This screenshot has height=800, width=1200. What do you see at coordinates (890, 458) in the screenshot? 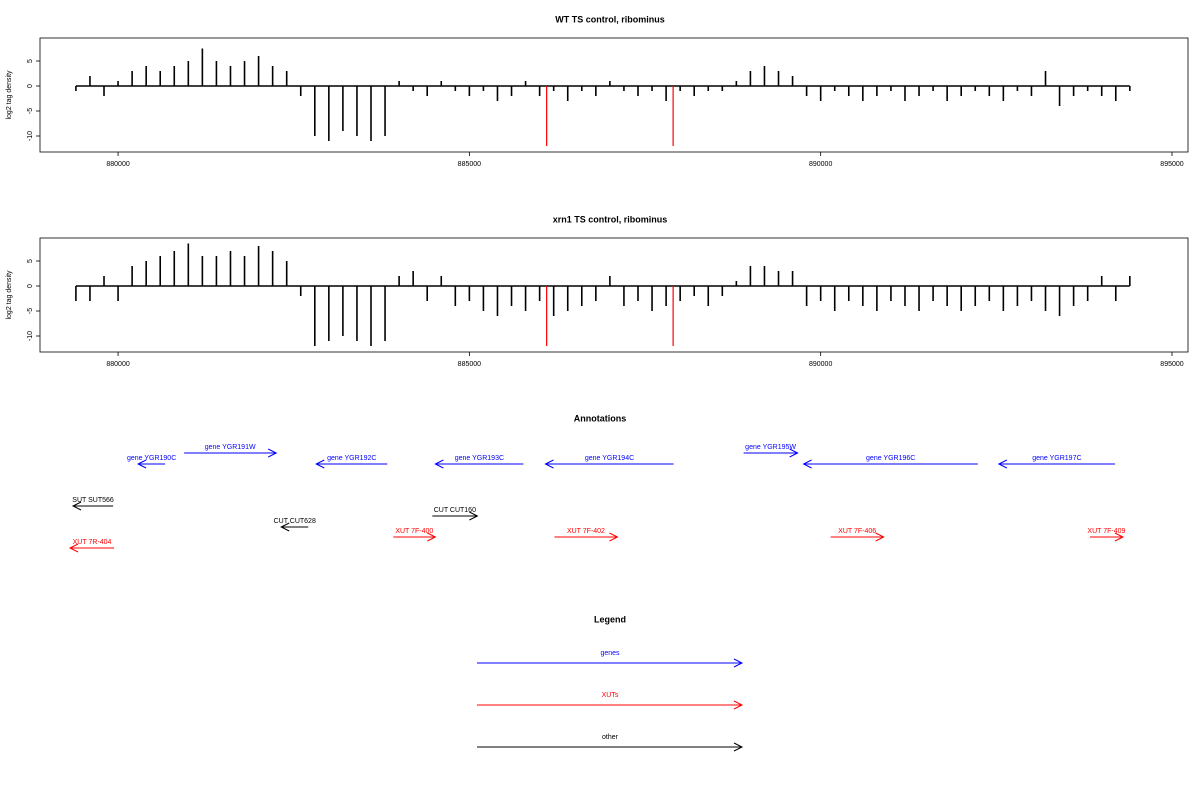
I see `feature-label: gene YGR196C` at bounding box center [890, 458].